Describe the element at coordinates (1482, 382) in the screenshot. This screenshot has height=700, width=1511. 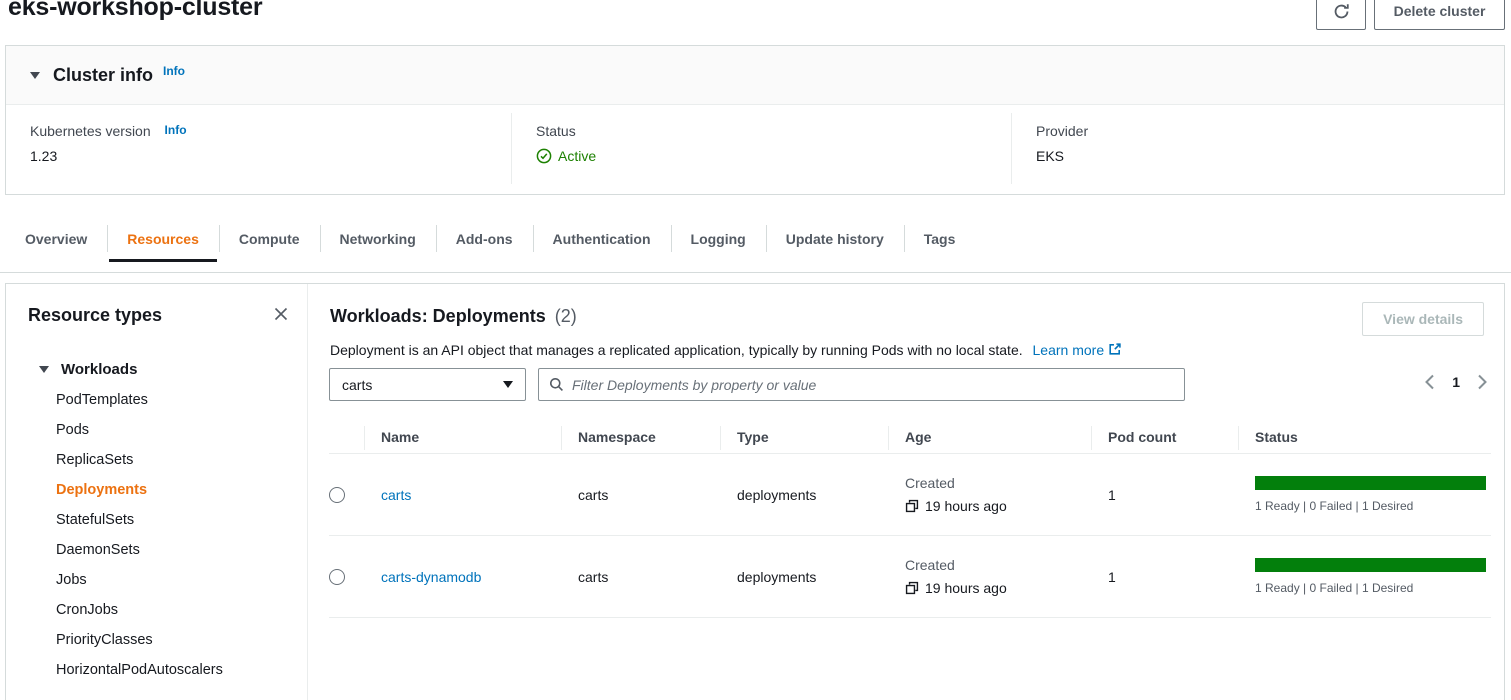
I see `next-page-icon` at that location.